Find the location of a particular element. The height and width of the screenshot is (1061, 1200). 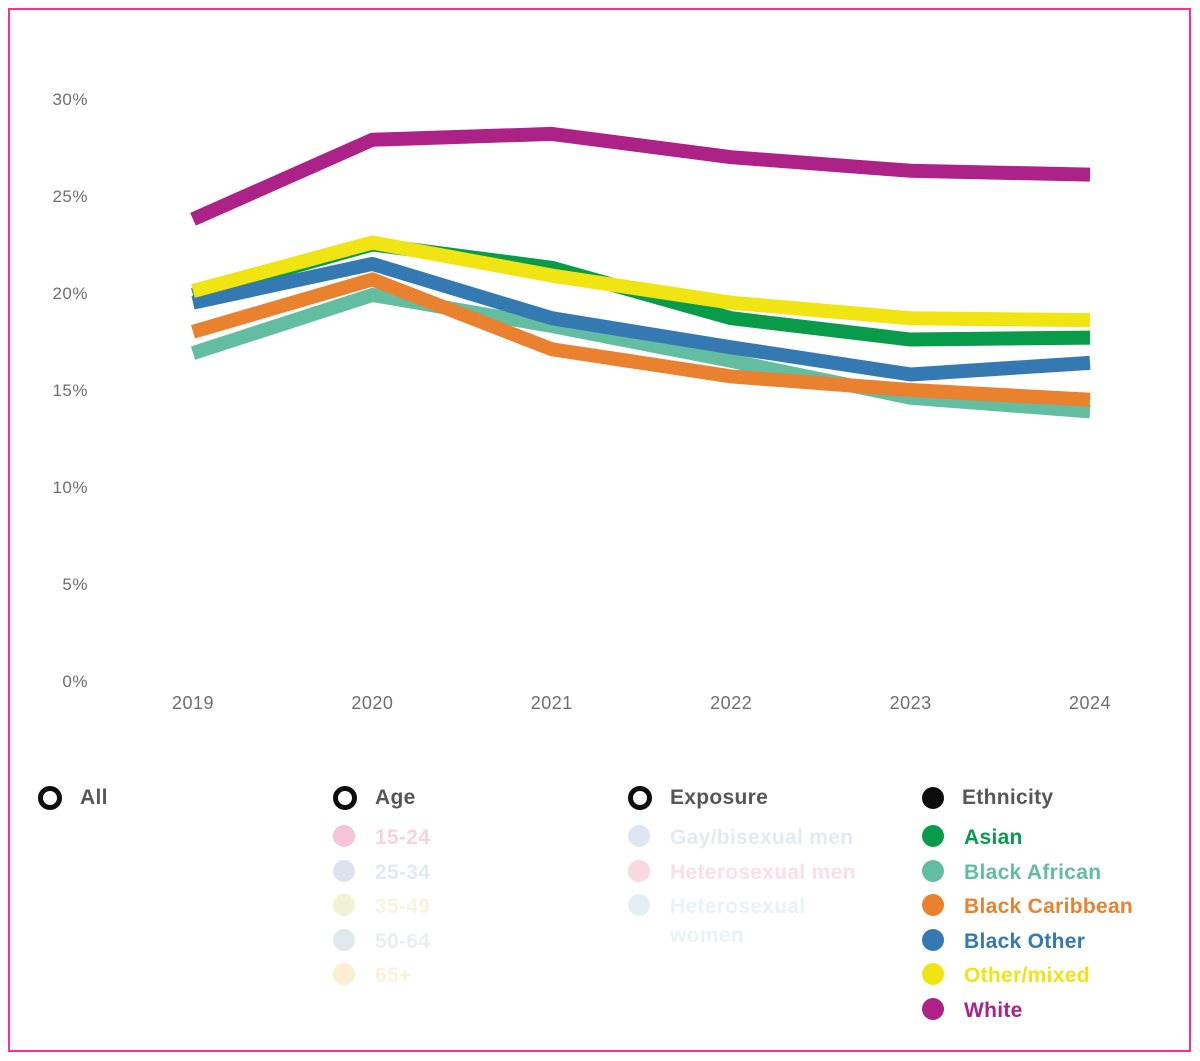

legend-item-50-64: 50-64 is located at coordinates (381, 944).